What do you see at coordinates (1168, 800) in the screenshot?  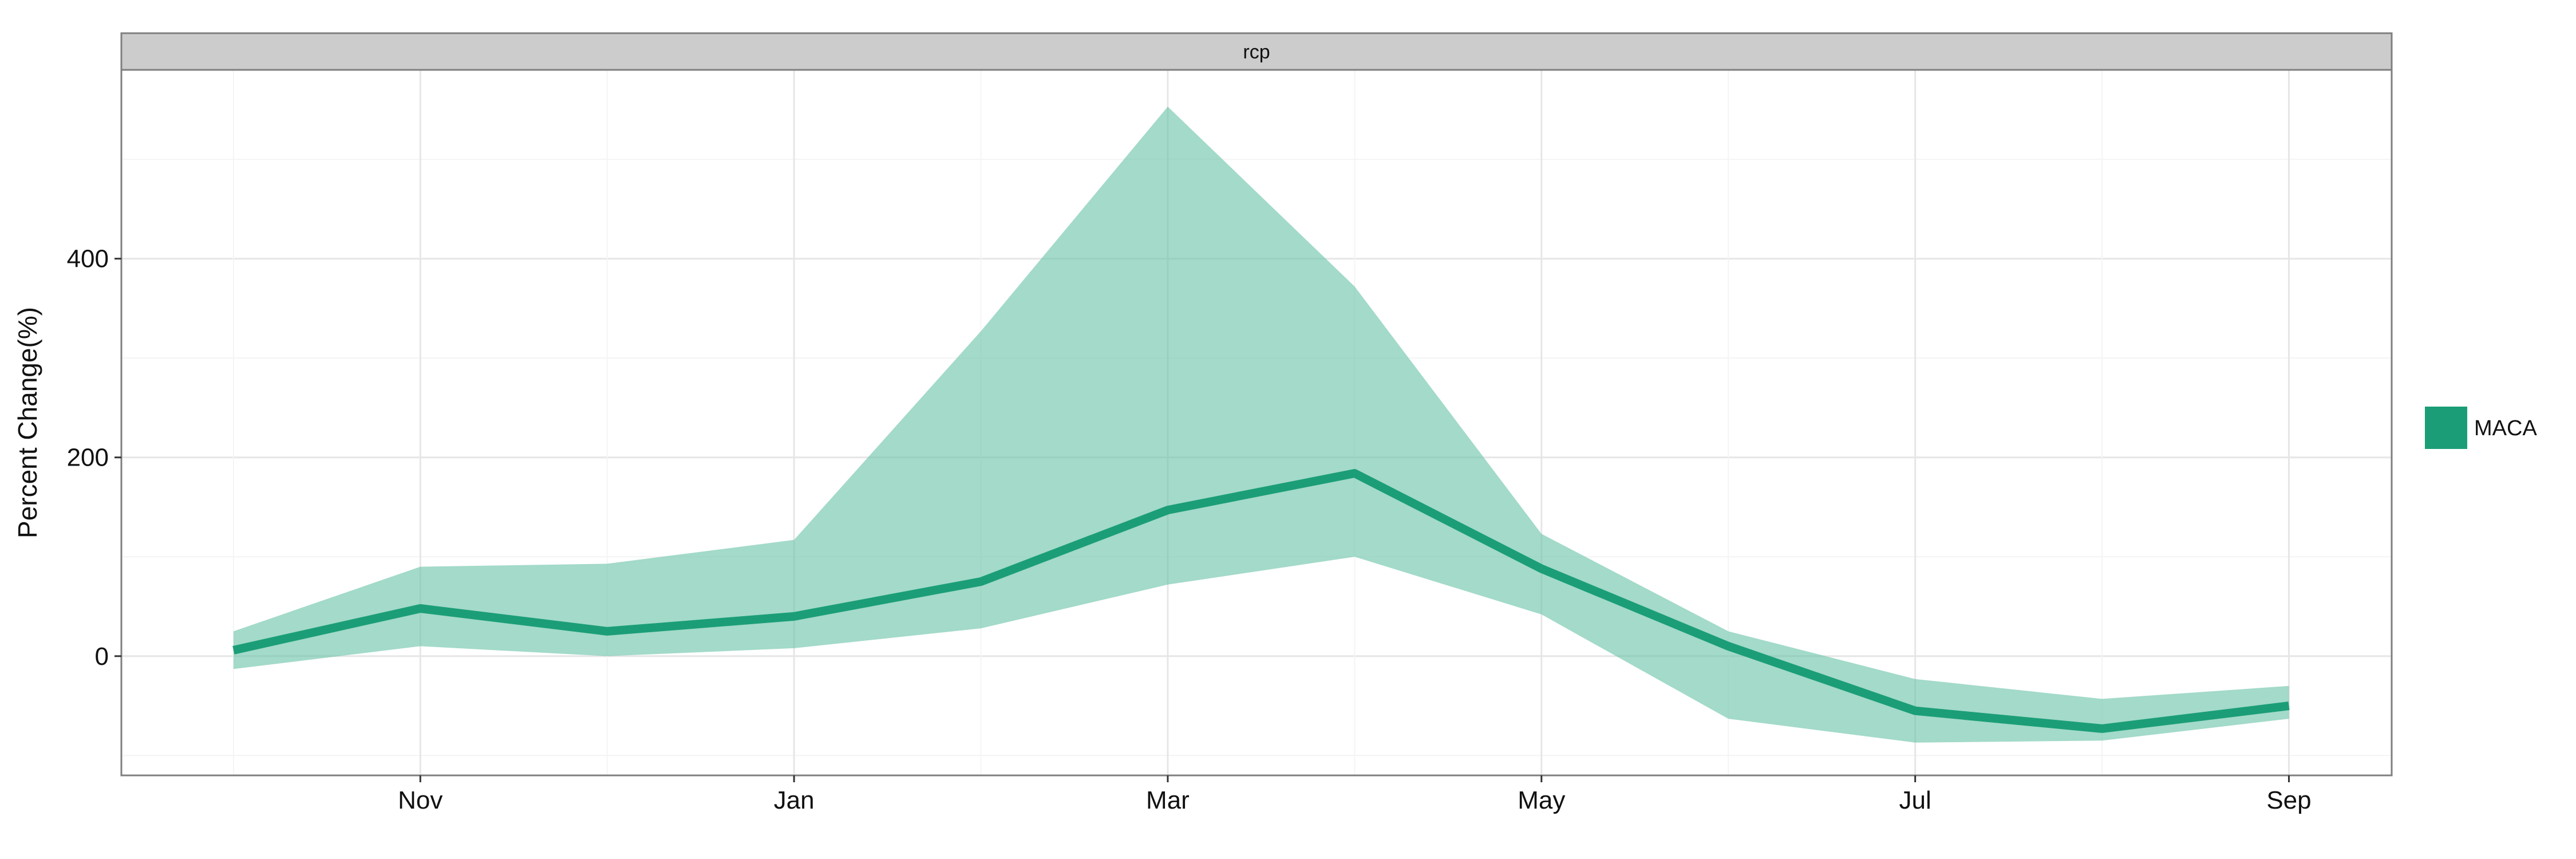 I see `x-tick-label: Mar` at bounding box center [1168, 800].